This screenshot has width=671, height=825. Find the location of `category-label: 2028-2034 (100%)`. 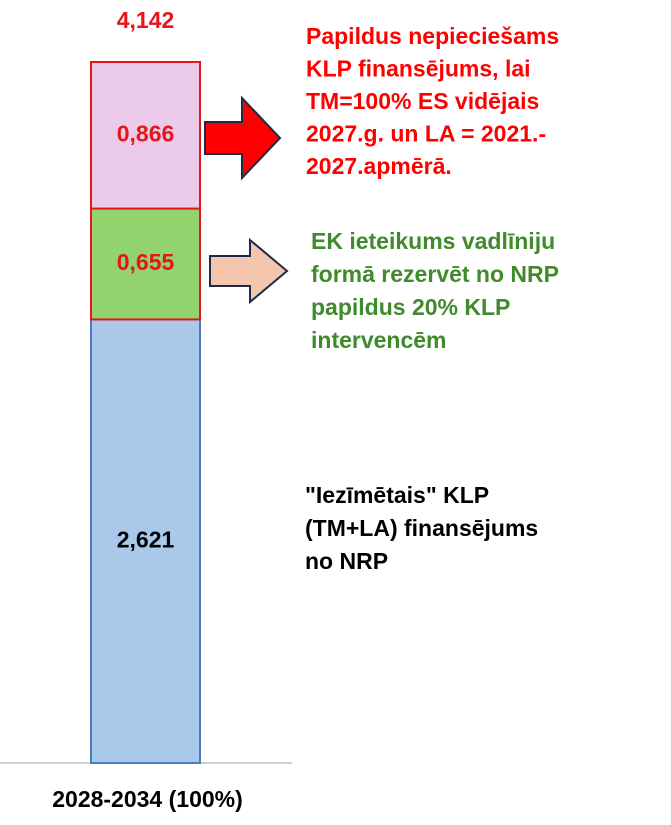

category-label: 2028-2034 (100%) is located at coordinates (147, 799).